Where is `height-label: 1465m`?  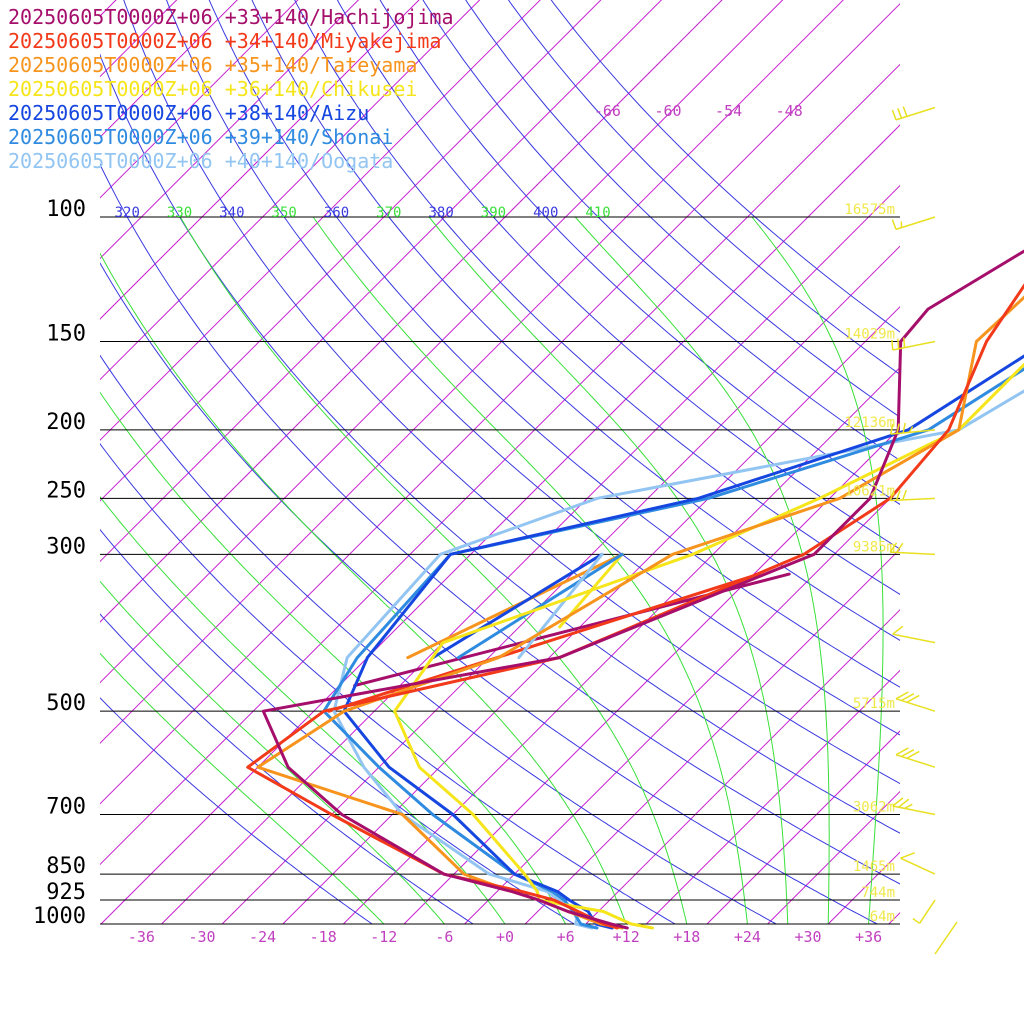 height-label: 1465m is located at coordinates (874, 867).